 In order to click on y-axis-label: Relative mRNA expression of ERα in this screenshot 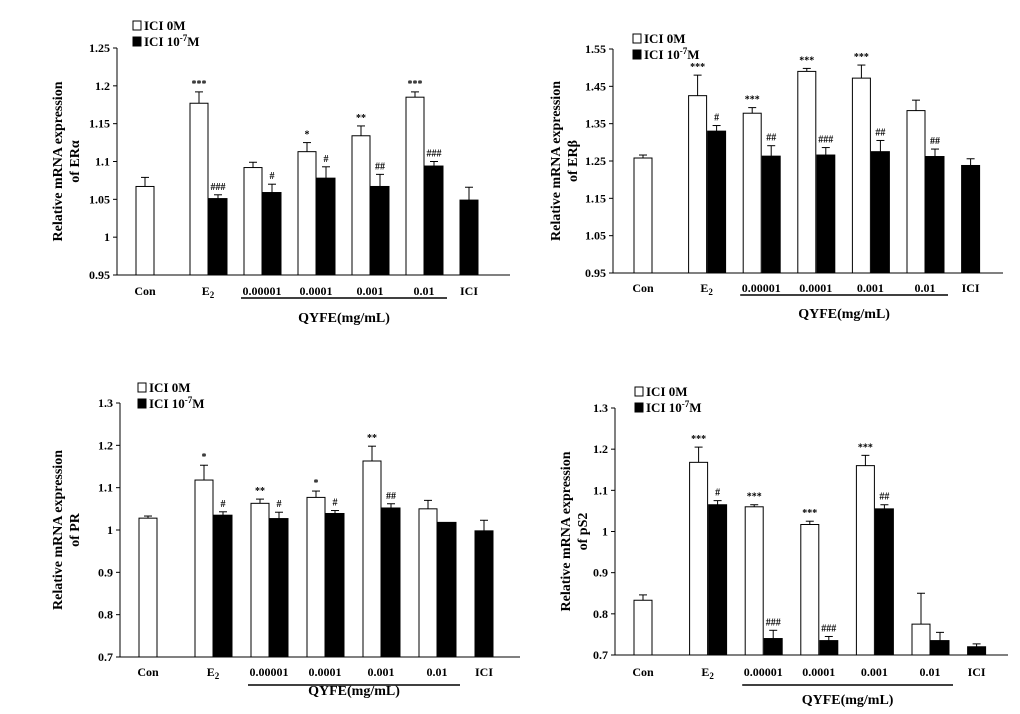, I will do `click(67, 161)`.